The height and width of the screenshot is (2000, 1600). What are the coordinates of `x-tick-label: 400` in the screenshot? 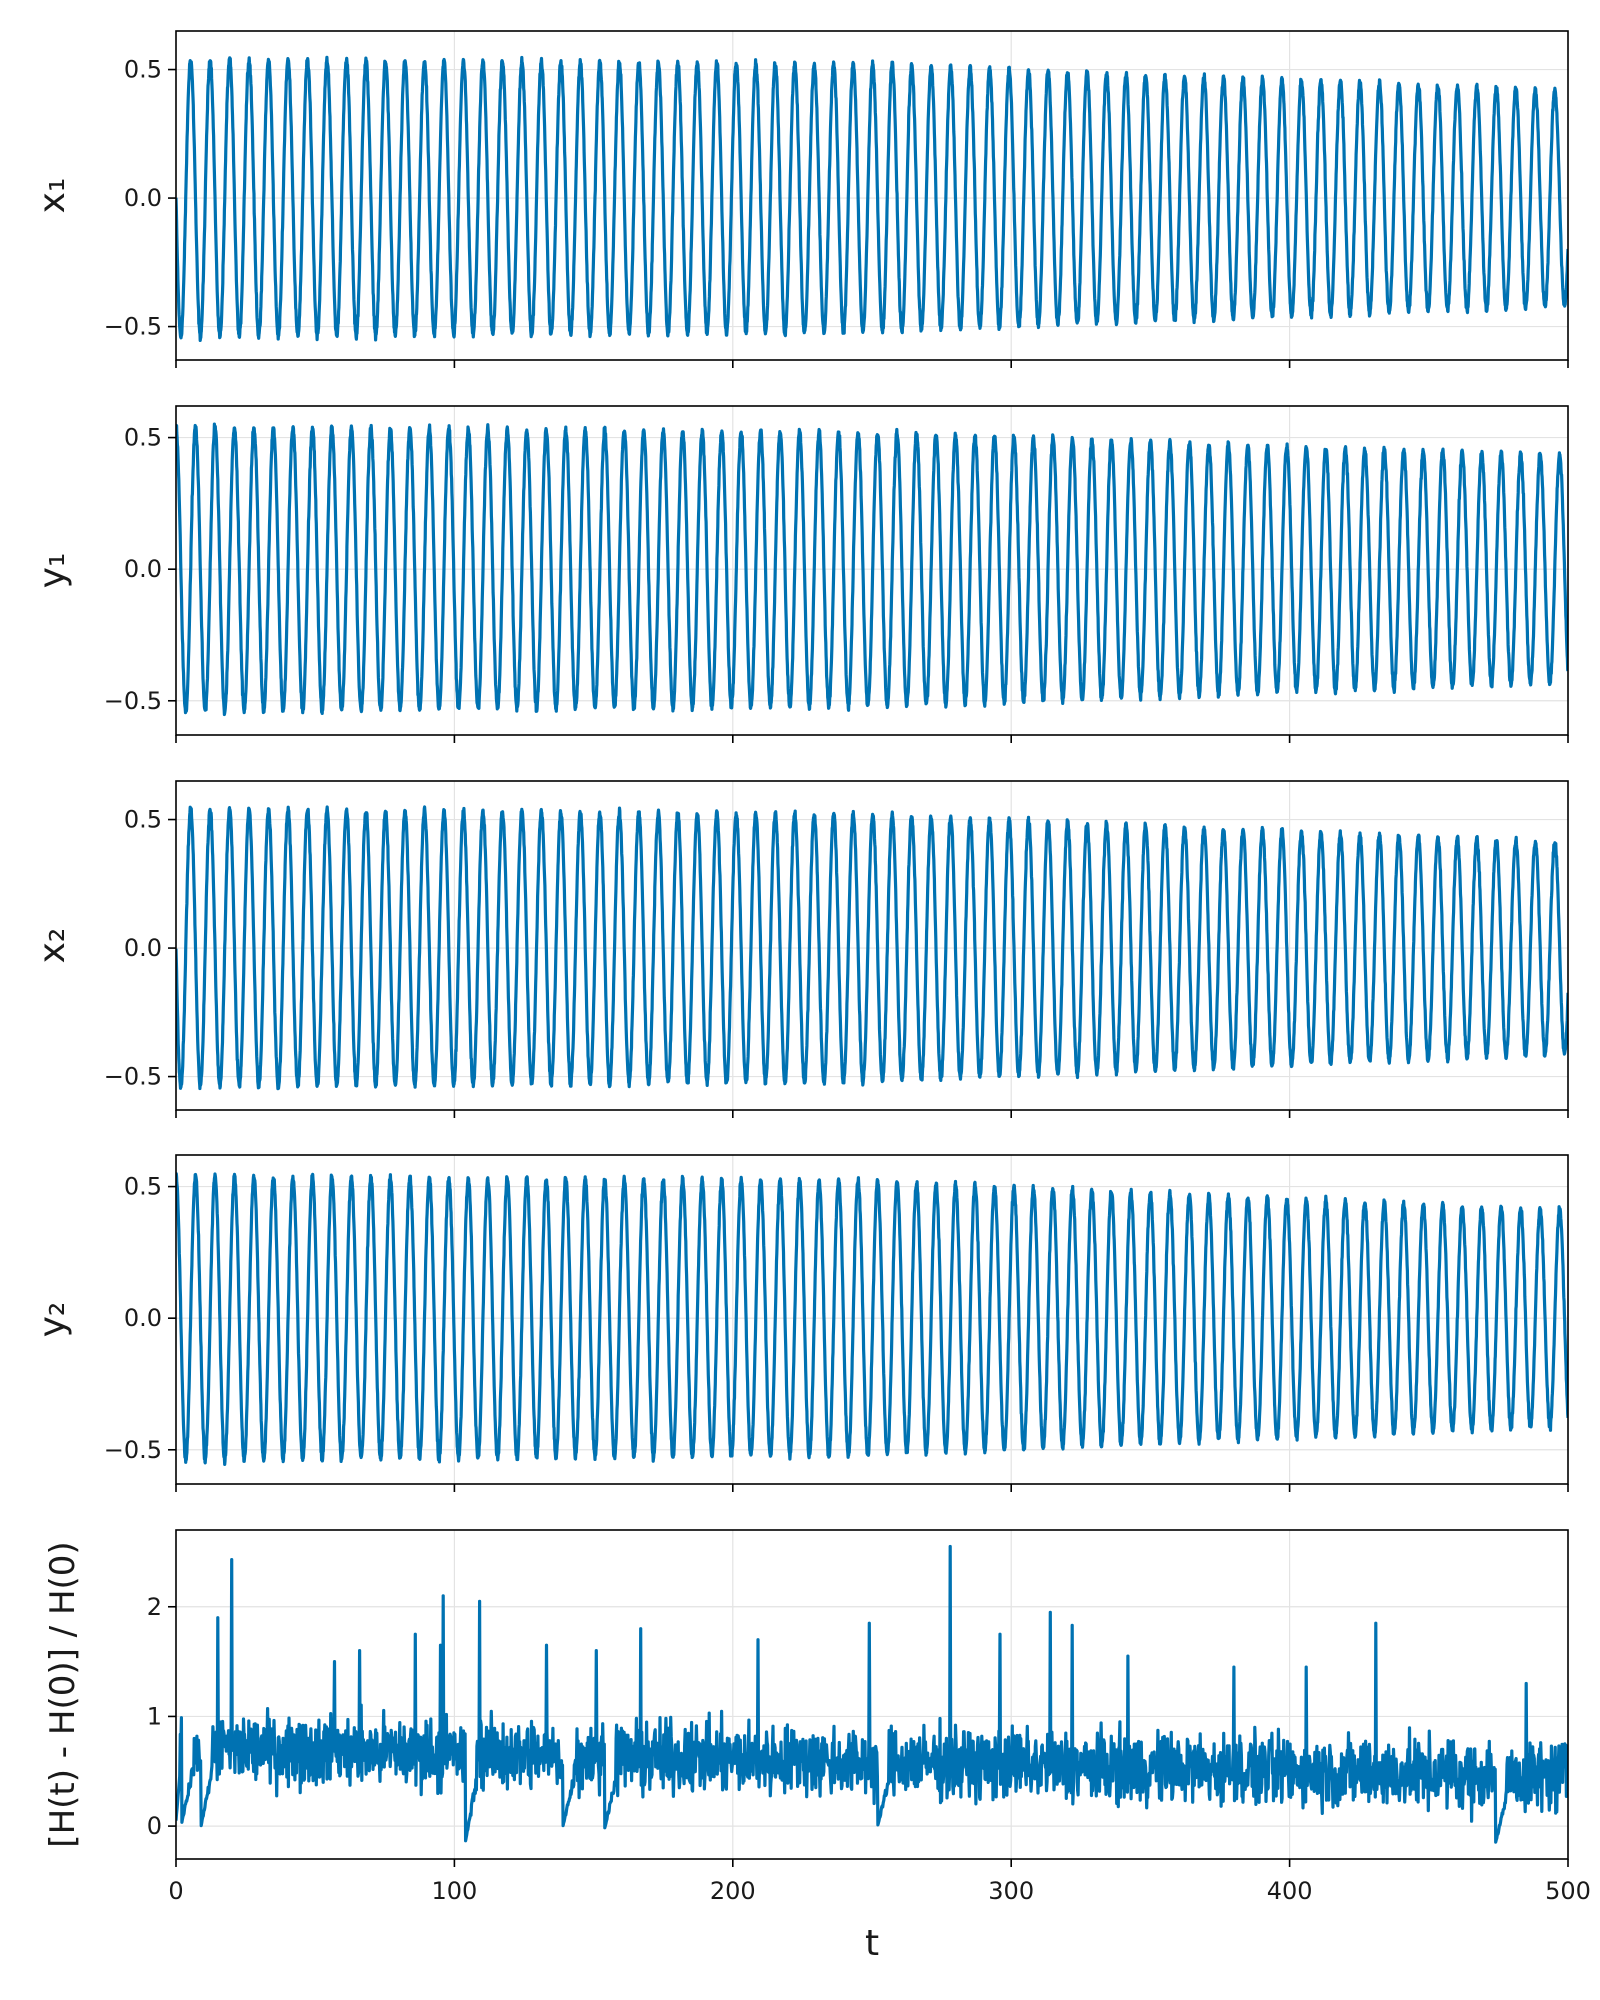 It's located at (1290, 1891).